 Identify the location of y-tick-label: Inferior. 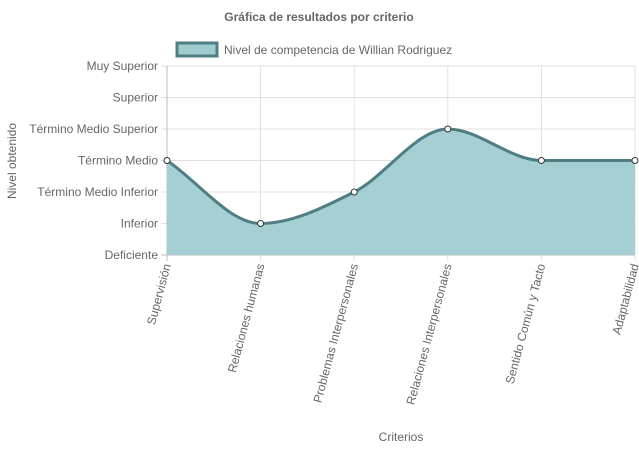
(139, 224).